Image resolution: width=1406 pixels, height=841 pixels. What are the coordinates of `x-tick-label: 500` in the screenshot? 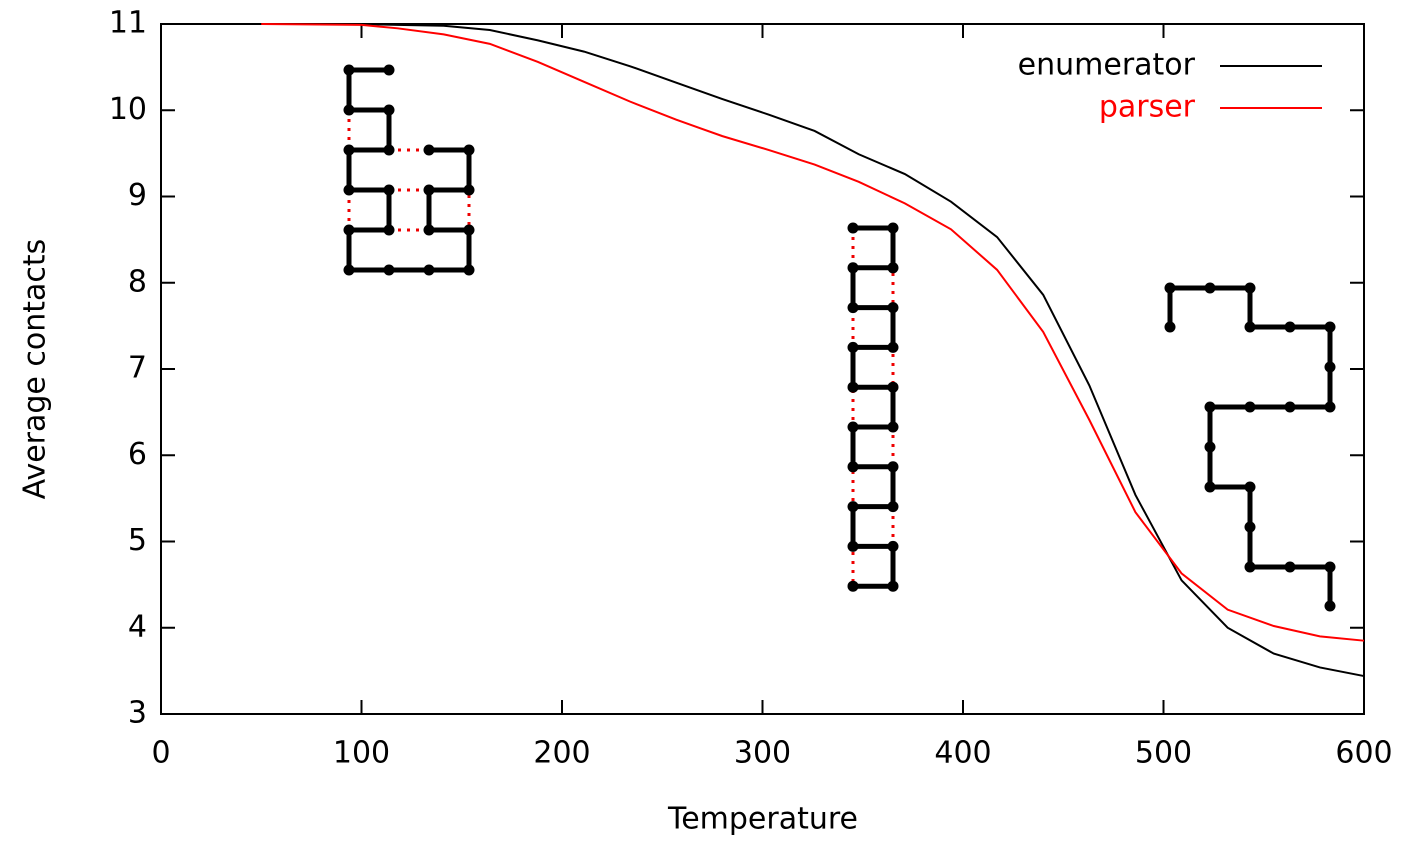 It's located at (1163, 753).